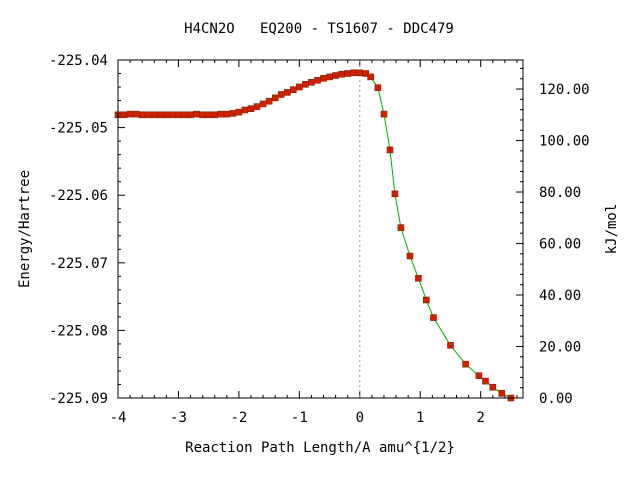 The width and height of the screenshot is (640, 480). What do you see at coordinates (78, 399) in the screenshot?
I see `y-tick-label: -225.09` at bounding box center [78, 399].